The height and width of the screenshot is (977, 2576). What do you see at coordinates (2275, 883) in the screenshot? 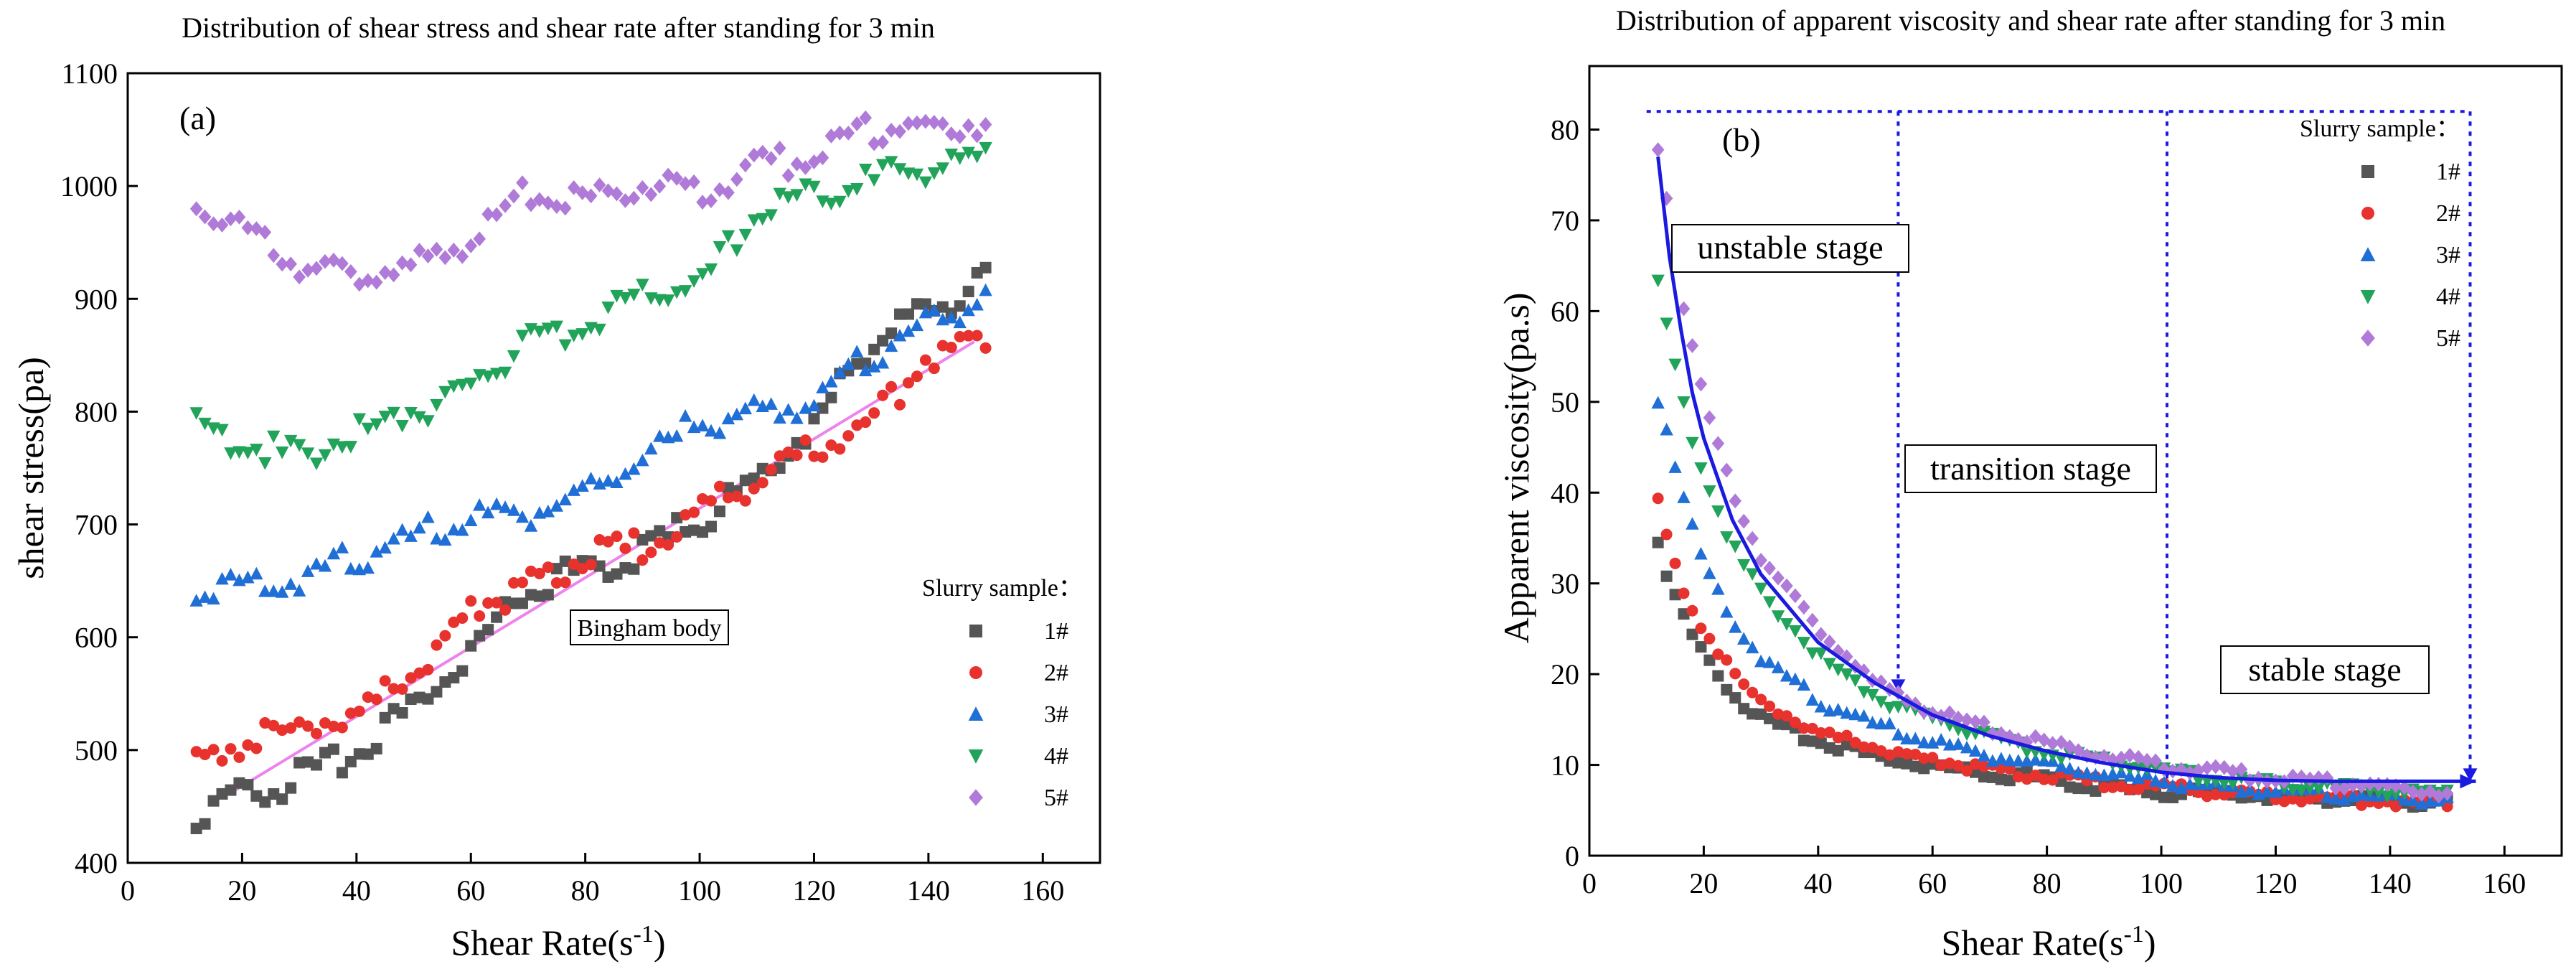
I see `x-tick-label: 120` at bounding box center [2275, 883].